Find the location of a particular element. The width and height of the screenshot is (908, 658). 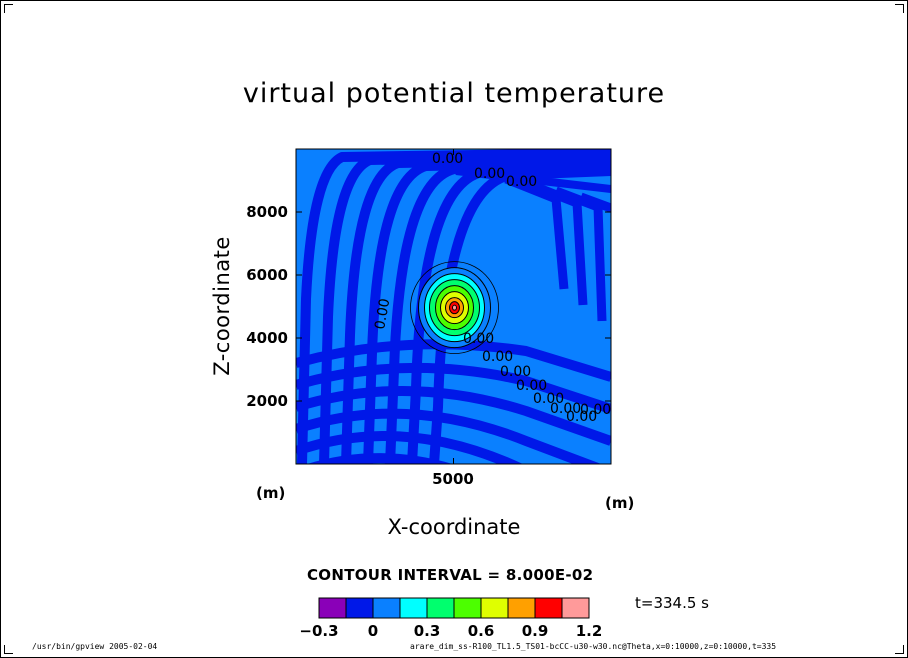

y-tick-label: 4000 is located at coordinates (267, 338).